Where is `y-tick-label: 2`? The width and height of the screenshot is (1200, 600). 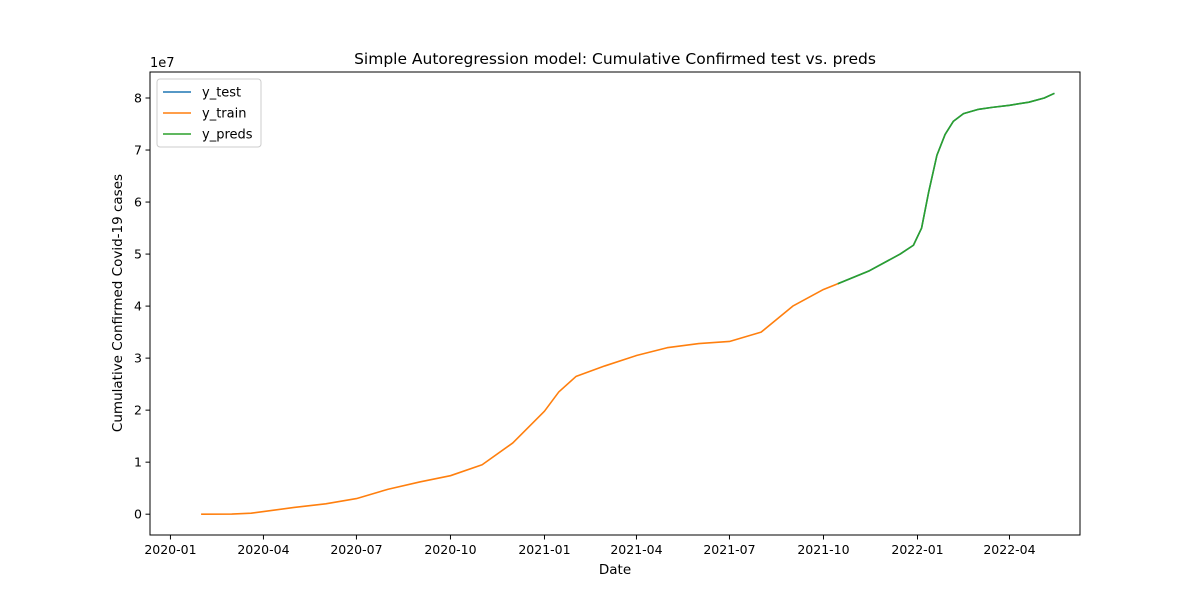
y-tick-label: 2 is located at coordinates (138, 410).